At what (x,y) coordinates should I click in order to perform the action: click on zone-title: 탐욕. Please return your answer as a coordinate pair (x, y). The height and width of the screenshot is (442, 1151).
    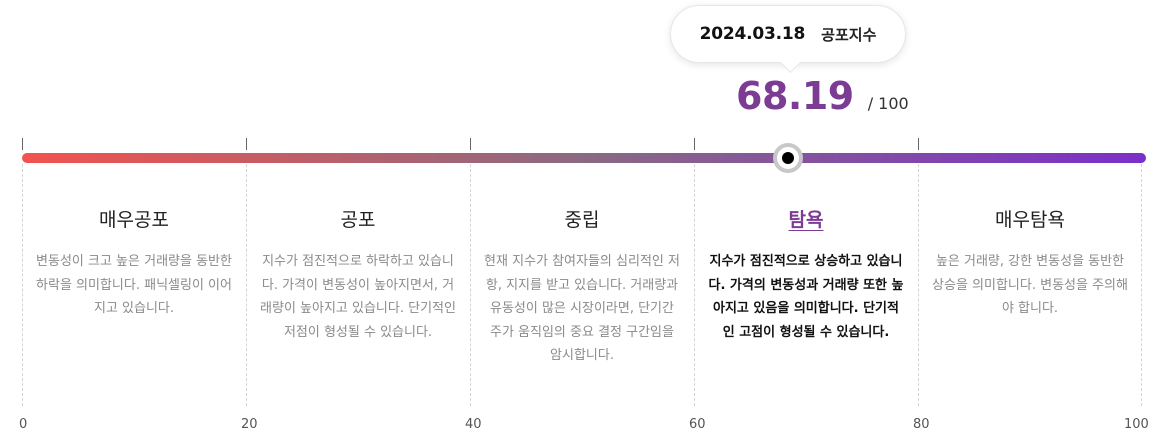
    Looking at the image, I should click on (806, 220).